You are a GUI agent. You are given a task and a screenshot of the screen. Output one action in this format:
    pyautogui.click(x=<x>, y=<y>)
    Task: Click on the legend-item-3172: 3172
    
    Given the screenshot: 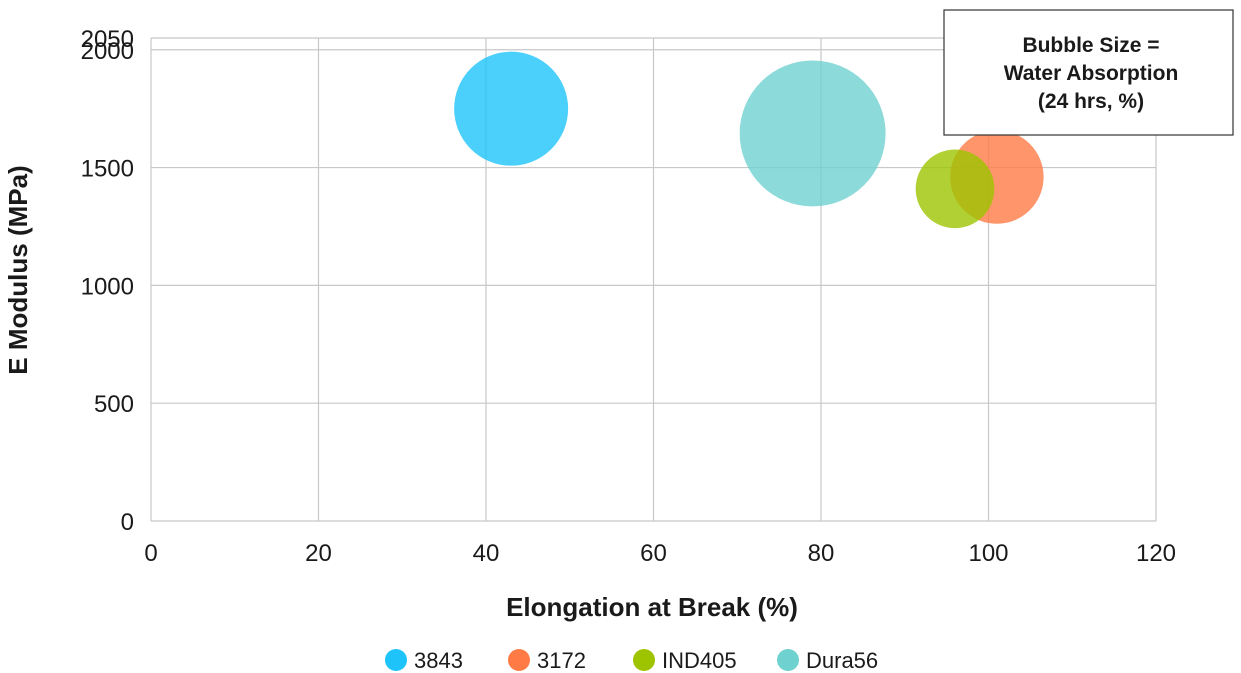 What is the action you would take?
    pyautogui.click(x=547, y=660)
    